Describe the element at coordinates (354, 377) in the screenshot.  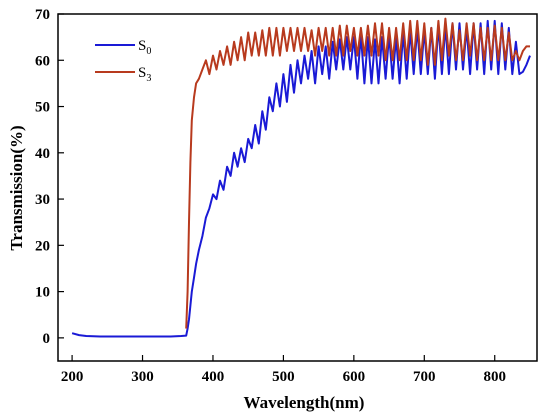
I see `x-tick-label: 600` at that location.